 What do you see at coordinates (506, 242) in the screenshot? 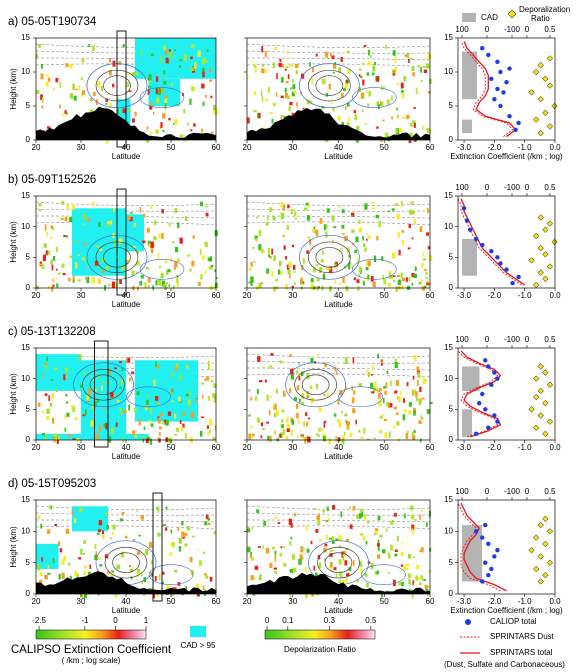
I see `profile-frame` at bounding box center [506, 242].